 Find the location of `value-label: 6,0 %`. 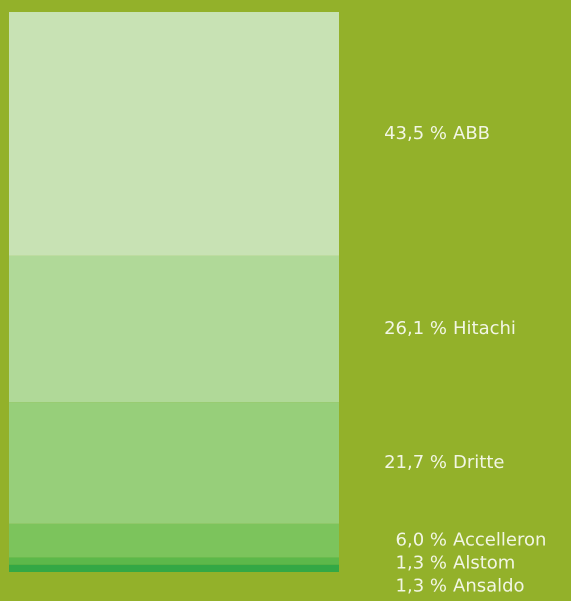

value-label: 6,0 % is located at coordinates (421, 540).